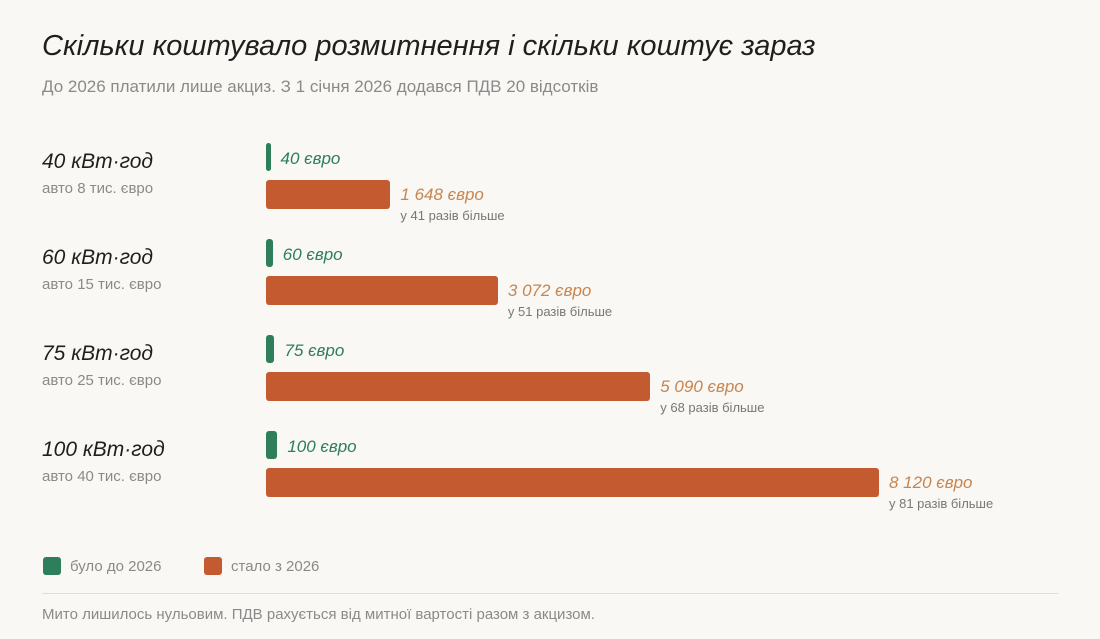  I want to click on legend-swatch-old, so click(52, 566).